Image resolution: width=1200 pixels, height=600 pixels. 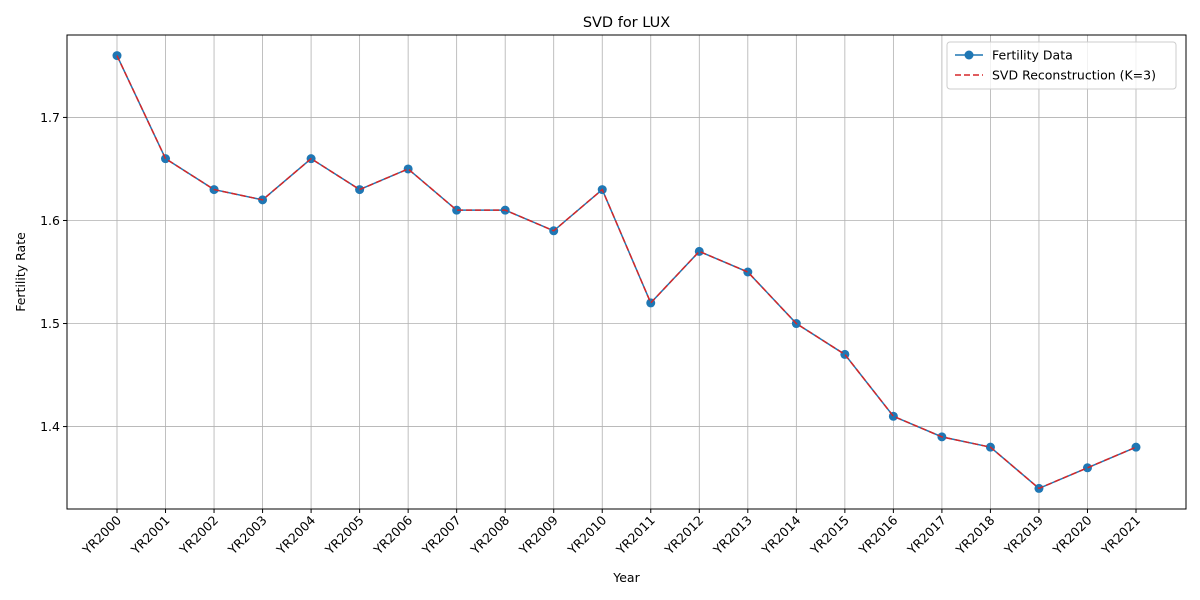 What do you see at coordinates (969, 55) in the screenshot?
I see `legend-marker-fertility-data` at bounding box center [969, 55].